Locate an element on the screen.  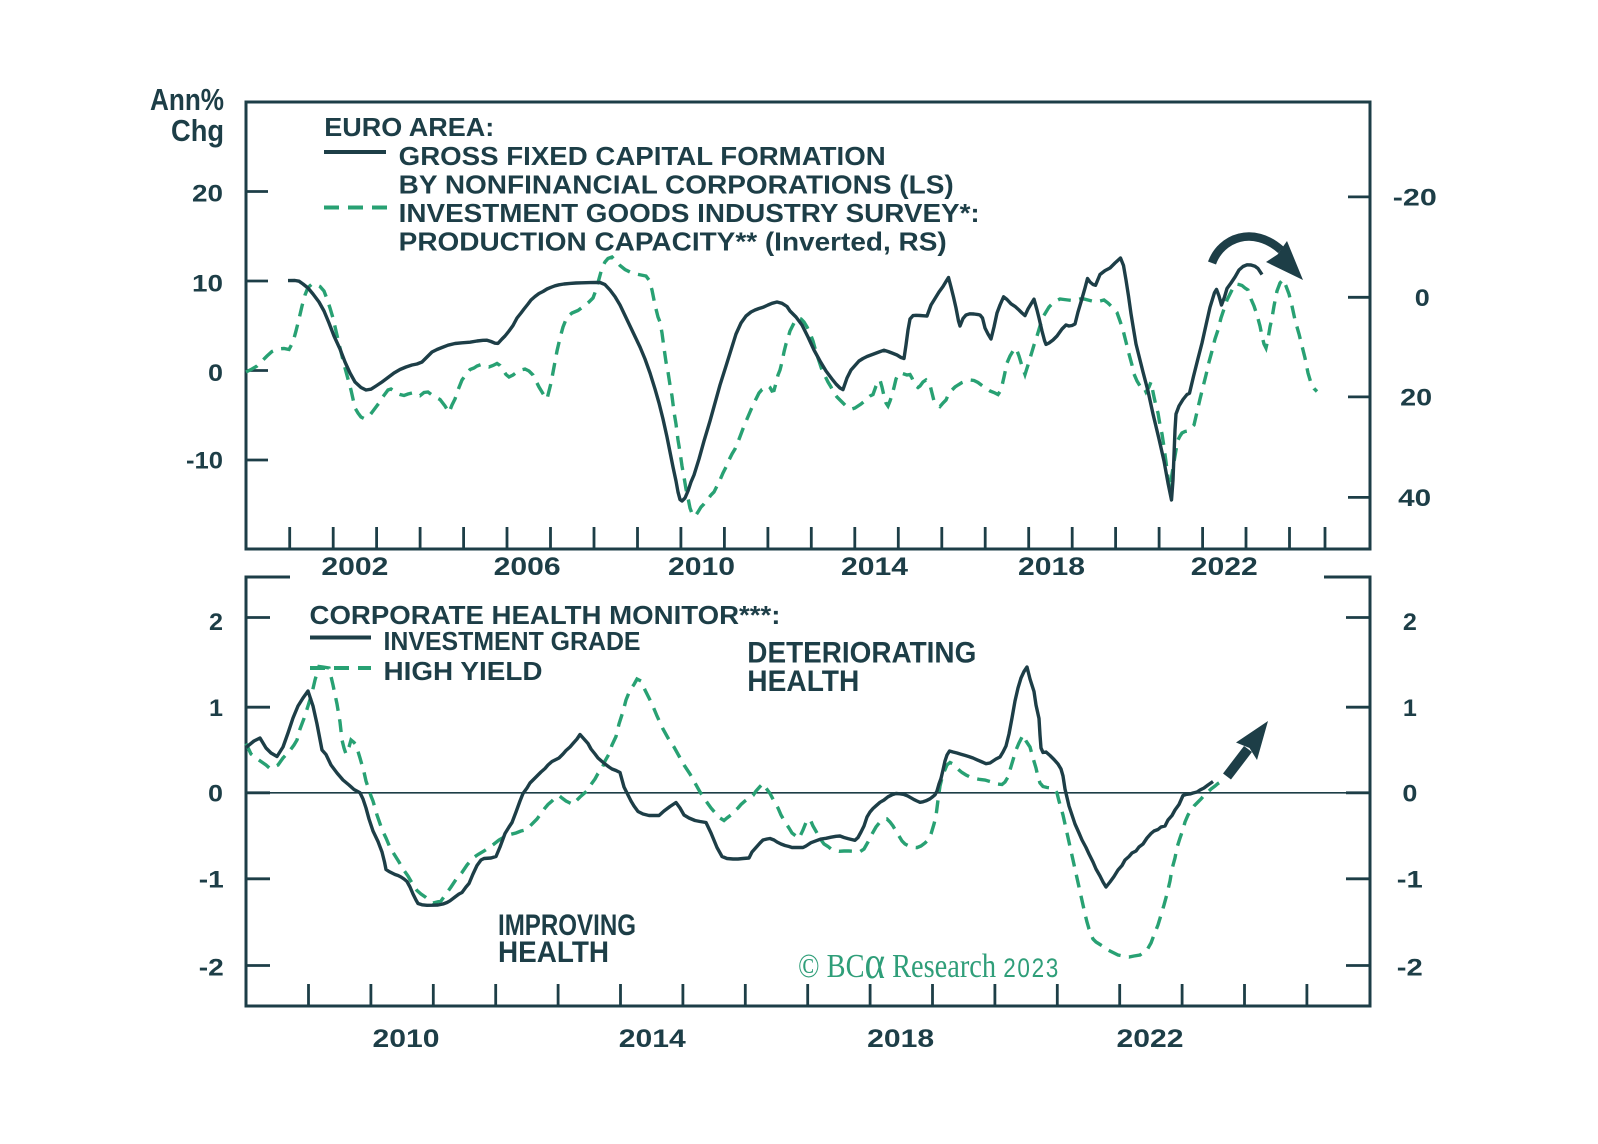
svg-text: INVESTMENT GRADE is located at coordinates (512, 641).